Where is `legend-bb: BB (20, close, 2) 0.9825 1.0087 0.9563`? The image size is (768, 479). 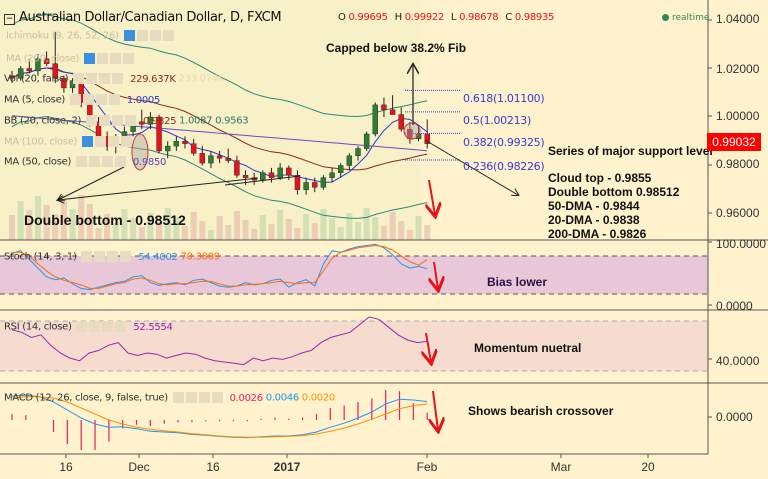
legend-bb: BB (20, close, 2) 0.9825 1.0087 0.9563 is located at coordinates (126, 121).